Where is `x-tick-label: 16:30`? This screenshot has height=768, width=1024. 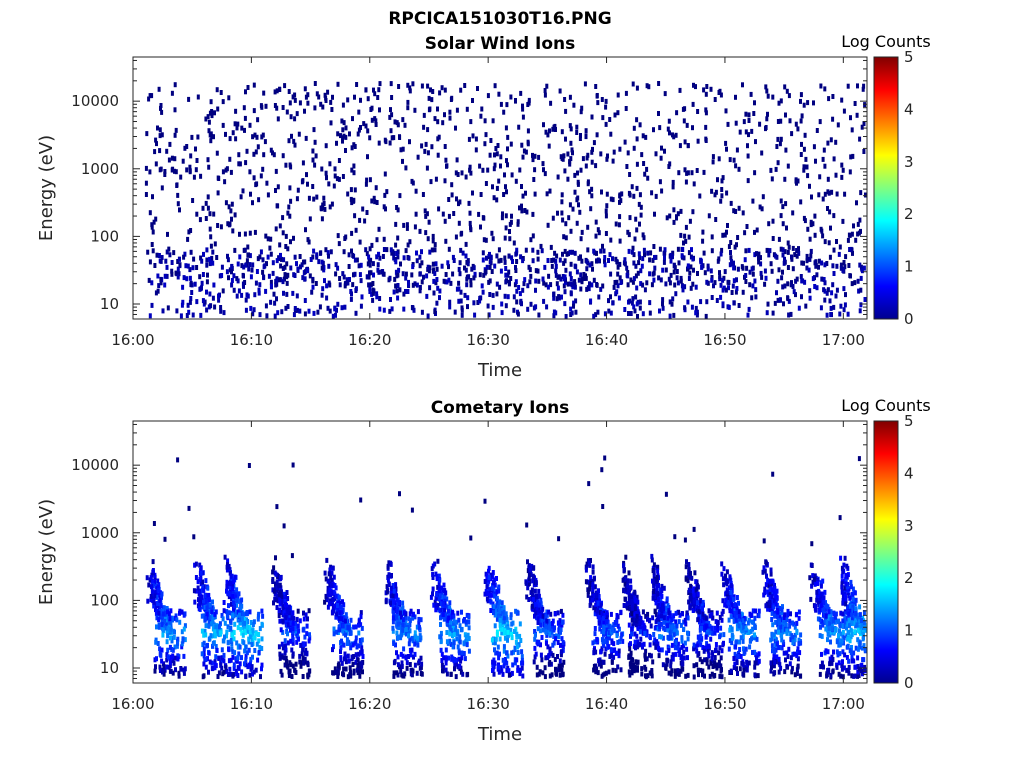 x-tick-label: 16:30 is located at coordinates (488, 340).